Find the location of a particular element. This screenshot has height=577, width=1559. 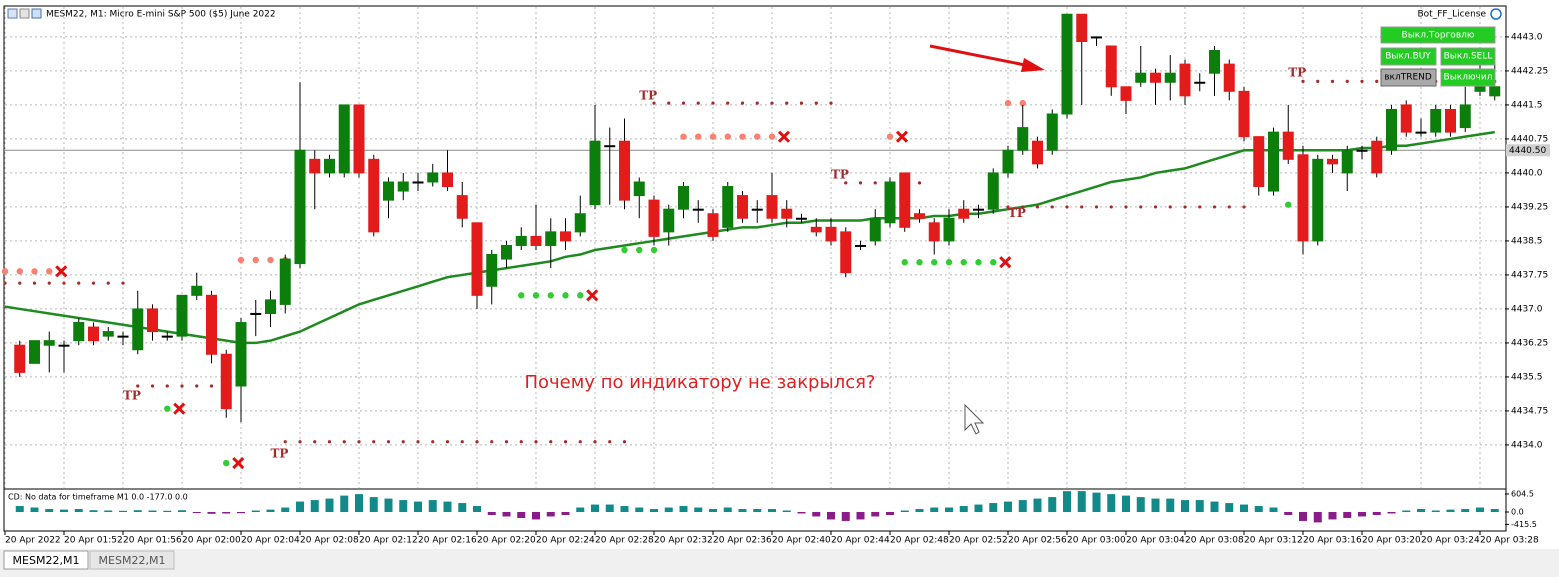

x-tick-label: 20 Apr 02:28 is located at coordinates (624, 541).